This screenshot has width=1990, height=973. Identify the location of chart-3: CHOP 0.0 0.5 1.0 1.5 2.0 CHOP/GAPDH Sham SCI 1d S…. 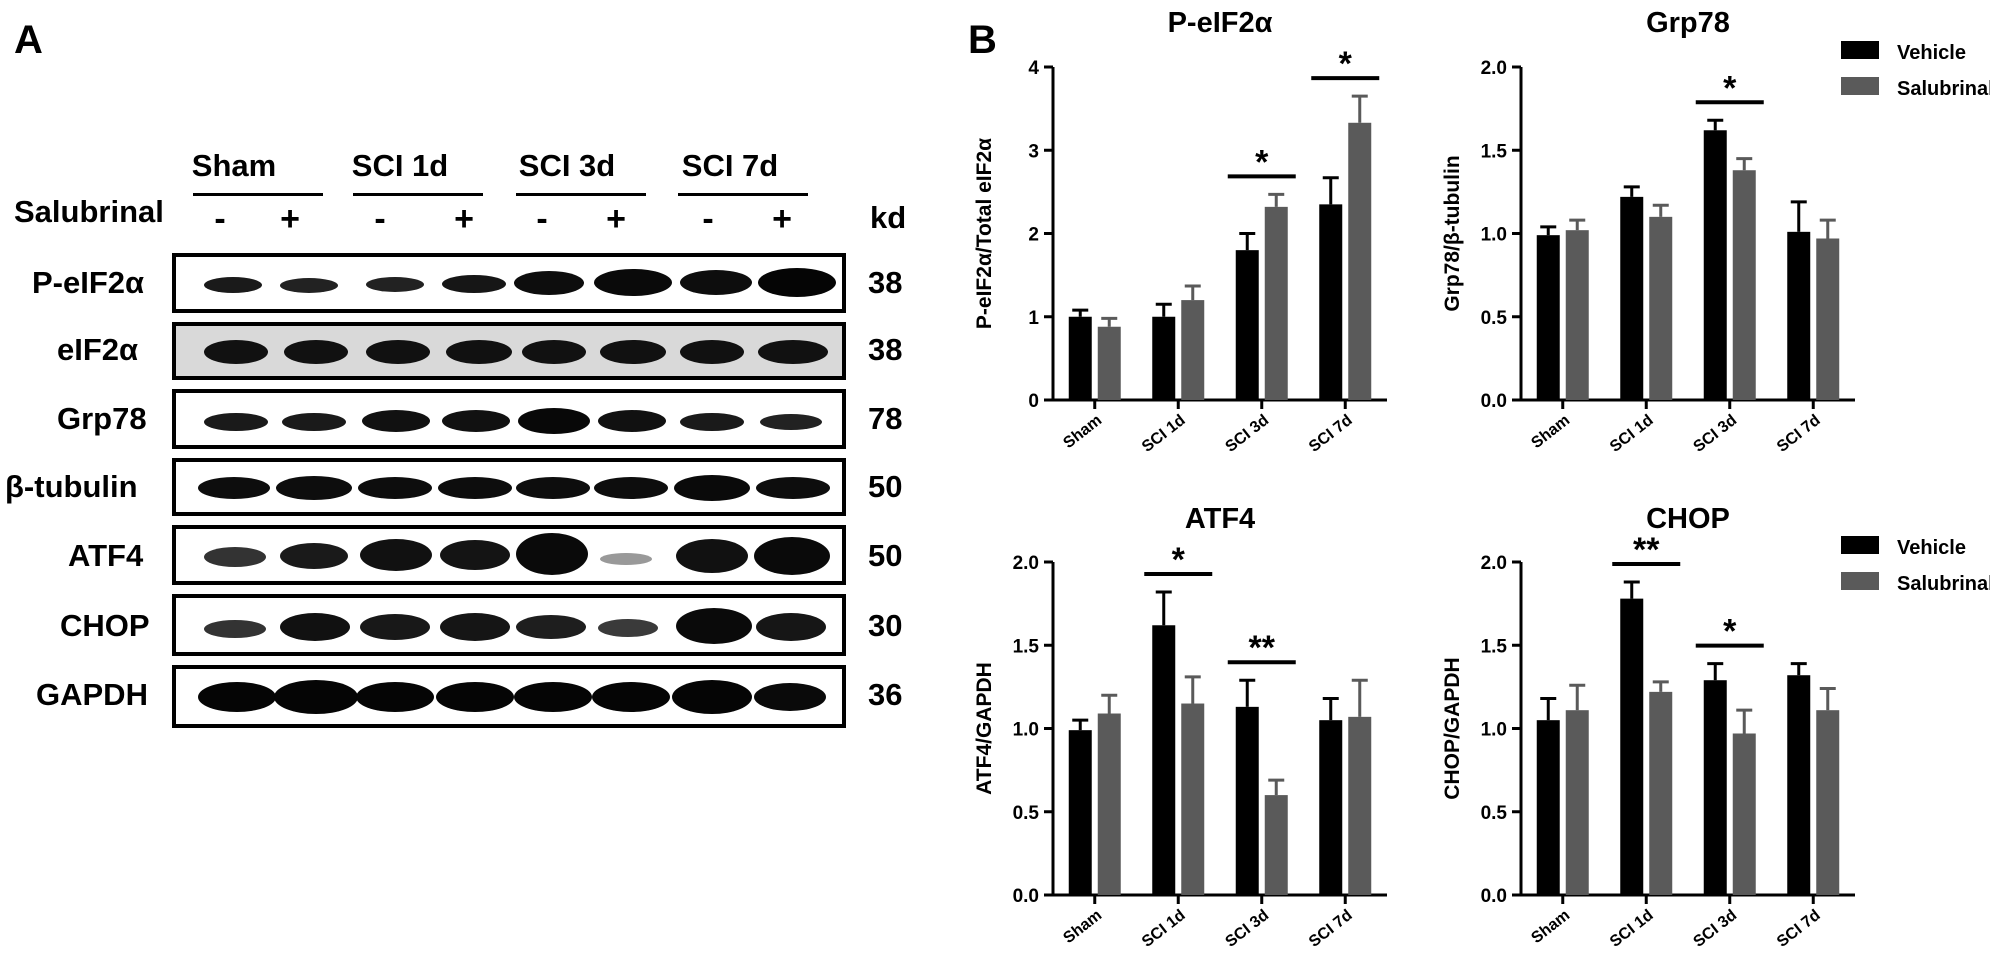
(1715, 727).